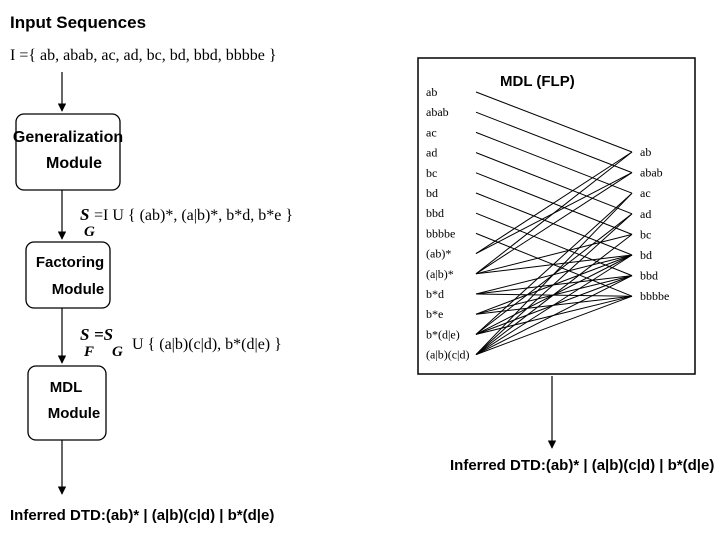 The height and width of the screenshot is (540, 720). Describe the element at coordinates (649, 276) in the screenshot. I see `mdl-right-item: bbd` at that location.